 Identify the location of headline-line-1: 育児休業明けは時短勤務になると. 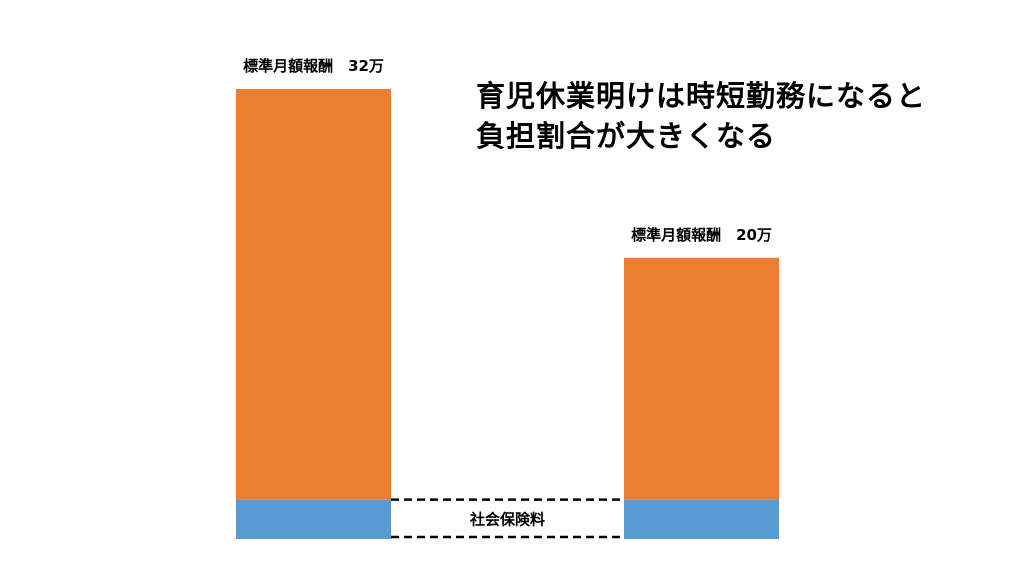
(701, 96).